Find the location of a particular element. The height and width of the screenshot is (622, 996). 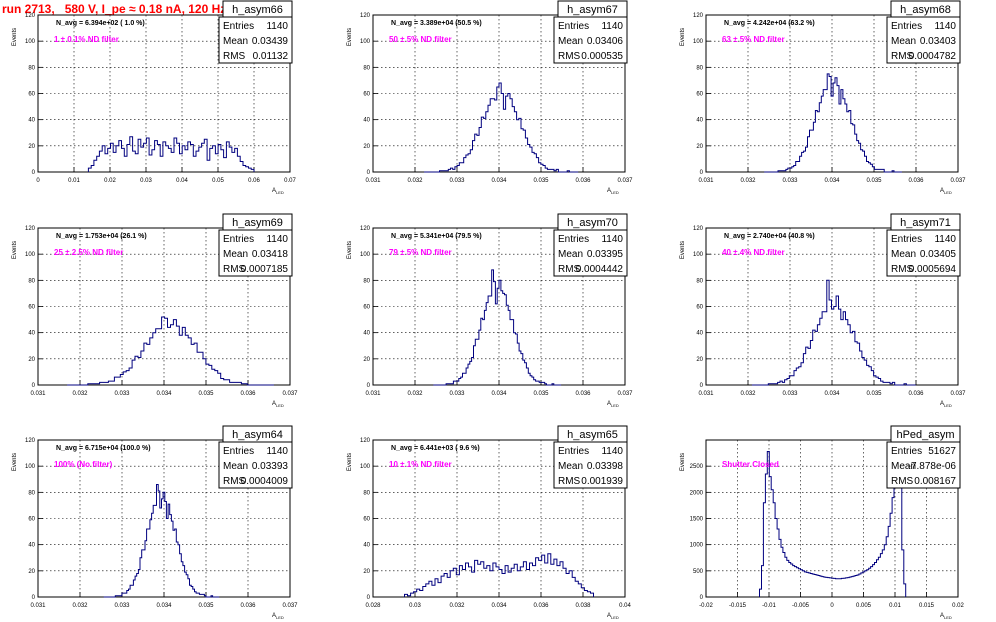

stats-title: hPed_asym is located at coordinates (925, 435).